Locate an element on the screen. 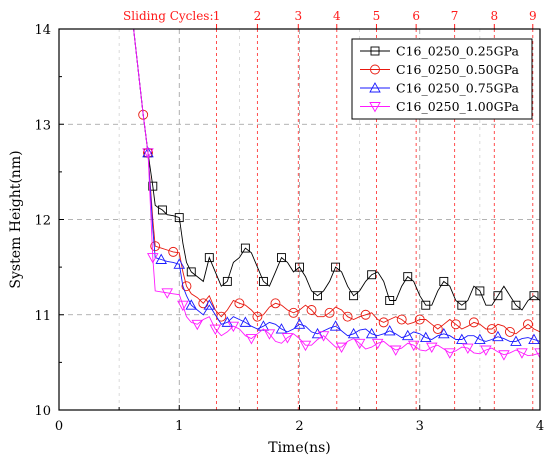 This screenshot has width=550, height=471. cycle-number-4: 4 is located at coordinates (337, 16).